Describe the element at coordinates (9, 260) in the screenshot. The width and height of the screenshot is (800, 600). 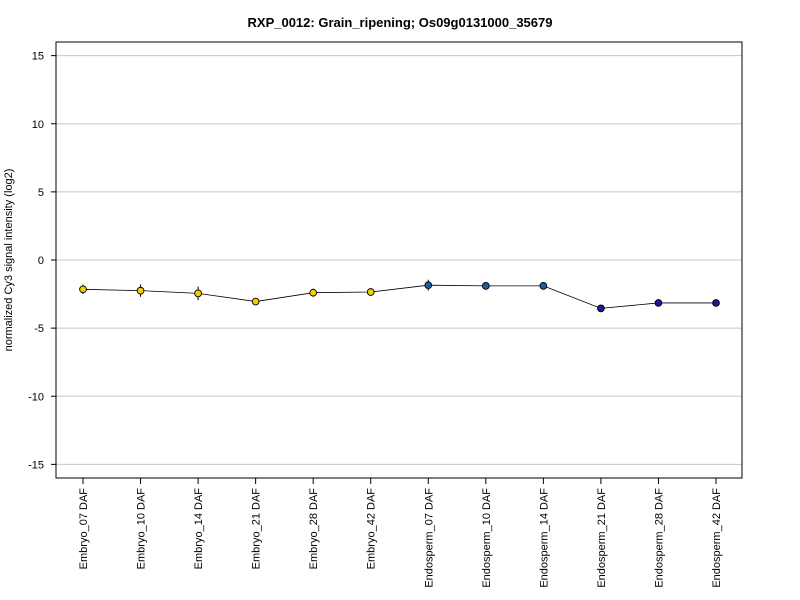
I see `y-axis-label: normalized Cy3 signal intensity (log2)` at that location.